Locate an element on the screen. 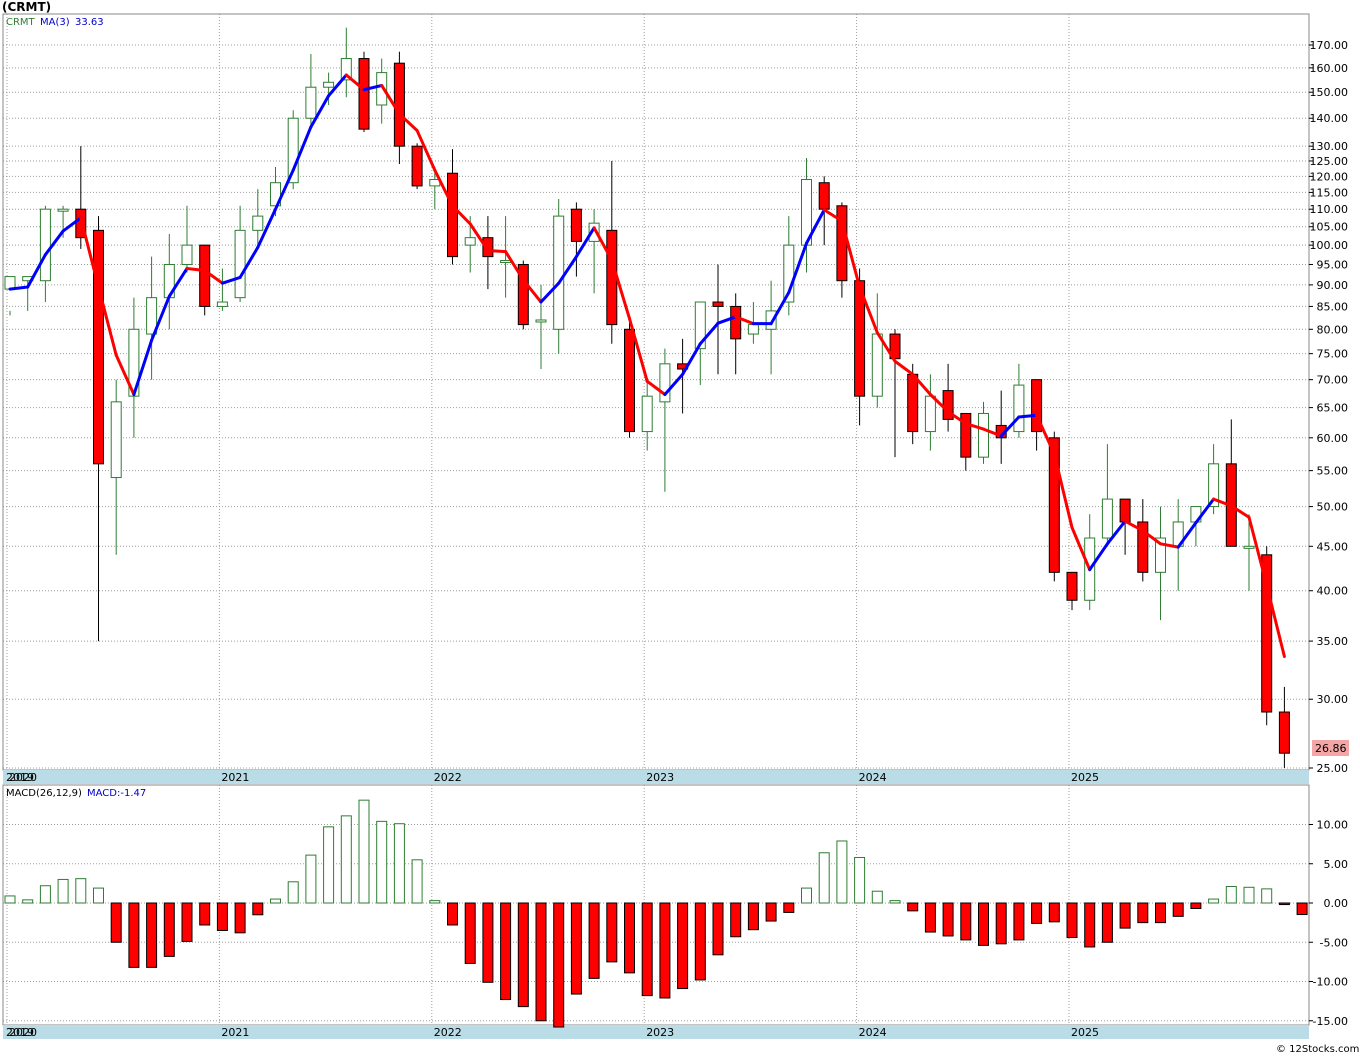 The width and height of the screenshot is (1360, 1056). price-tick-label: 55.00 is located at coordinates (1333, 471).